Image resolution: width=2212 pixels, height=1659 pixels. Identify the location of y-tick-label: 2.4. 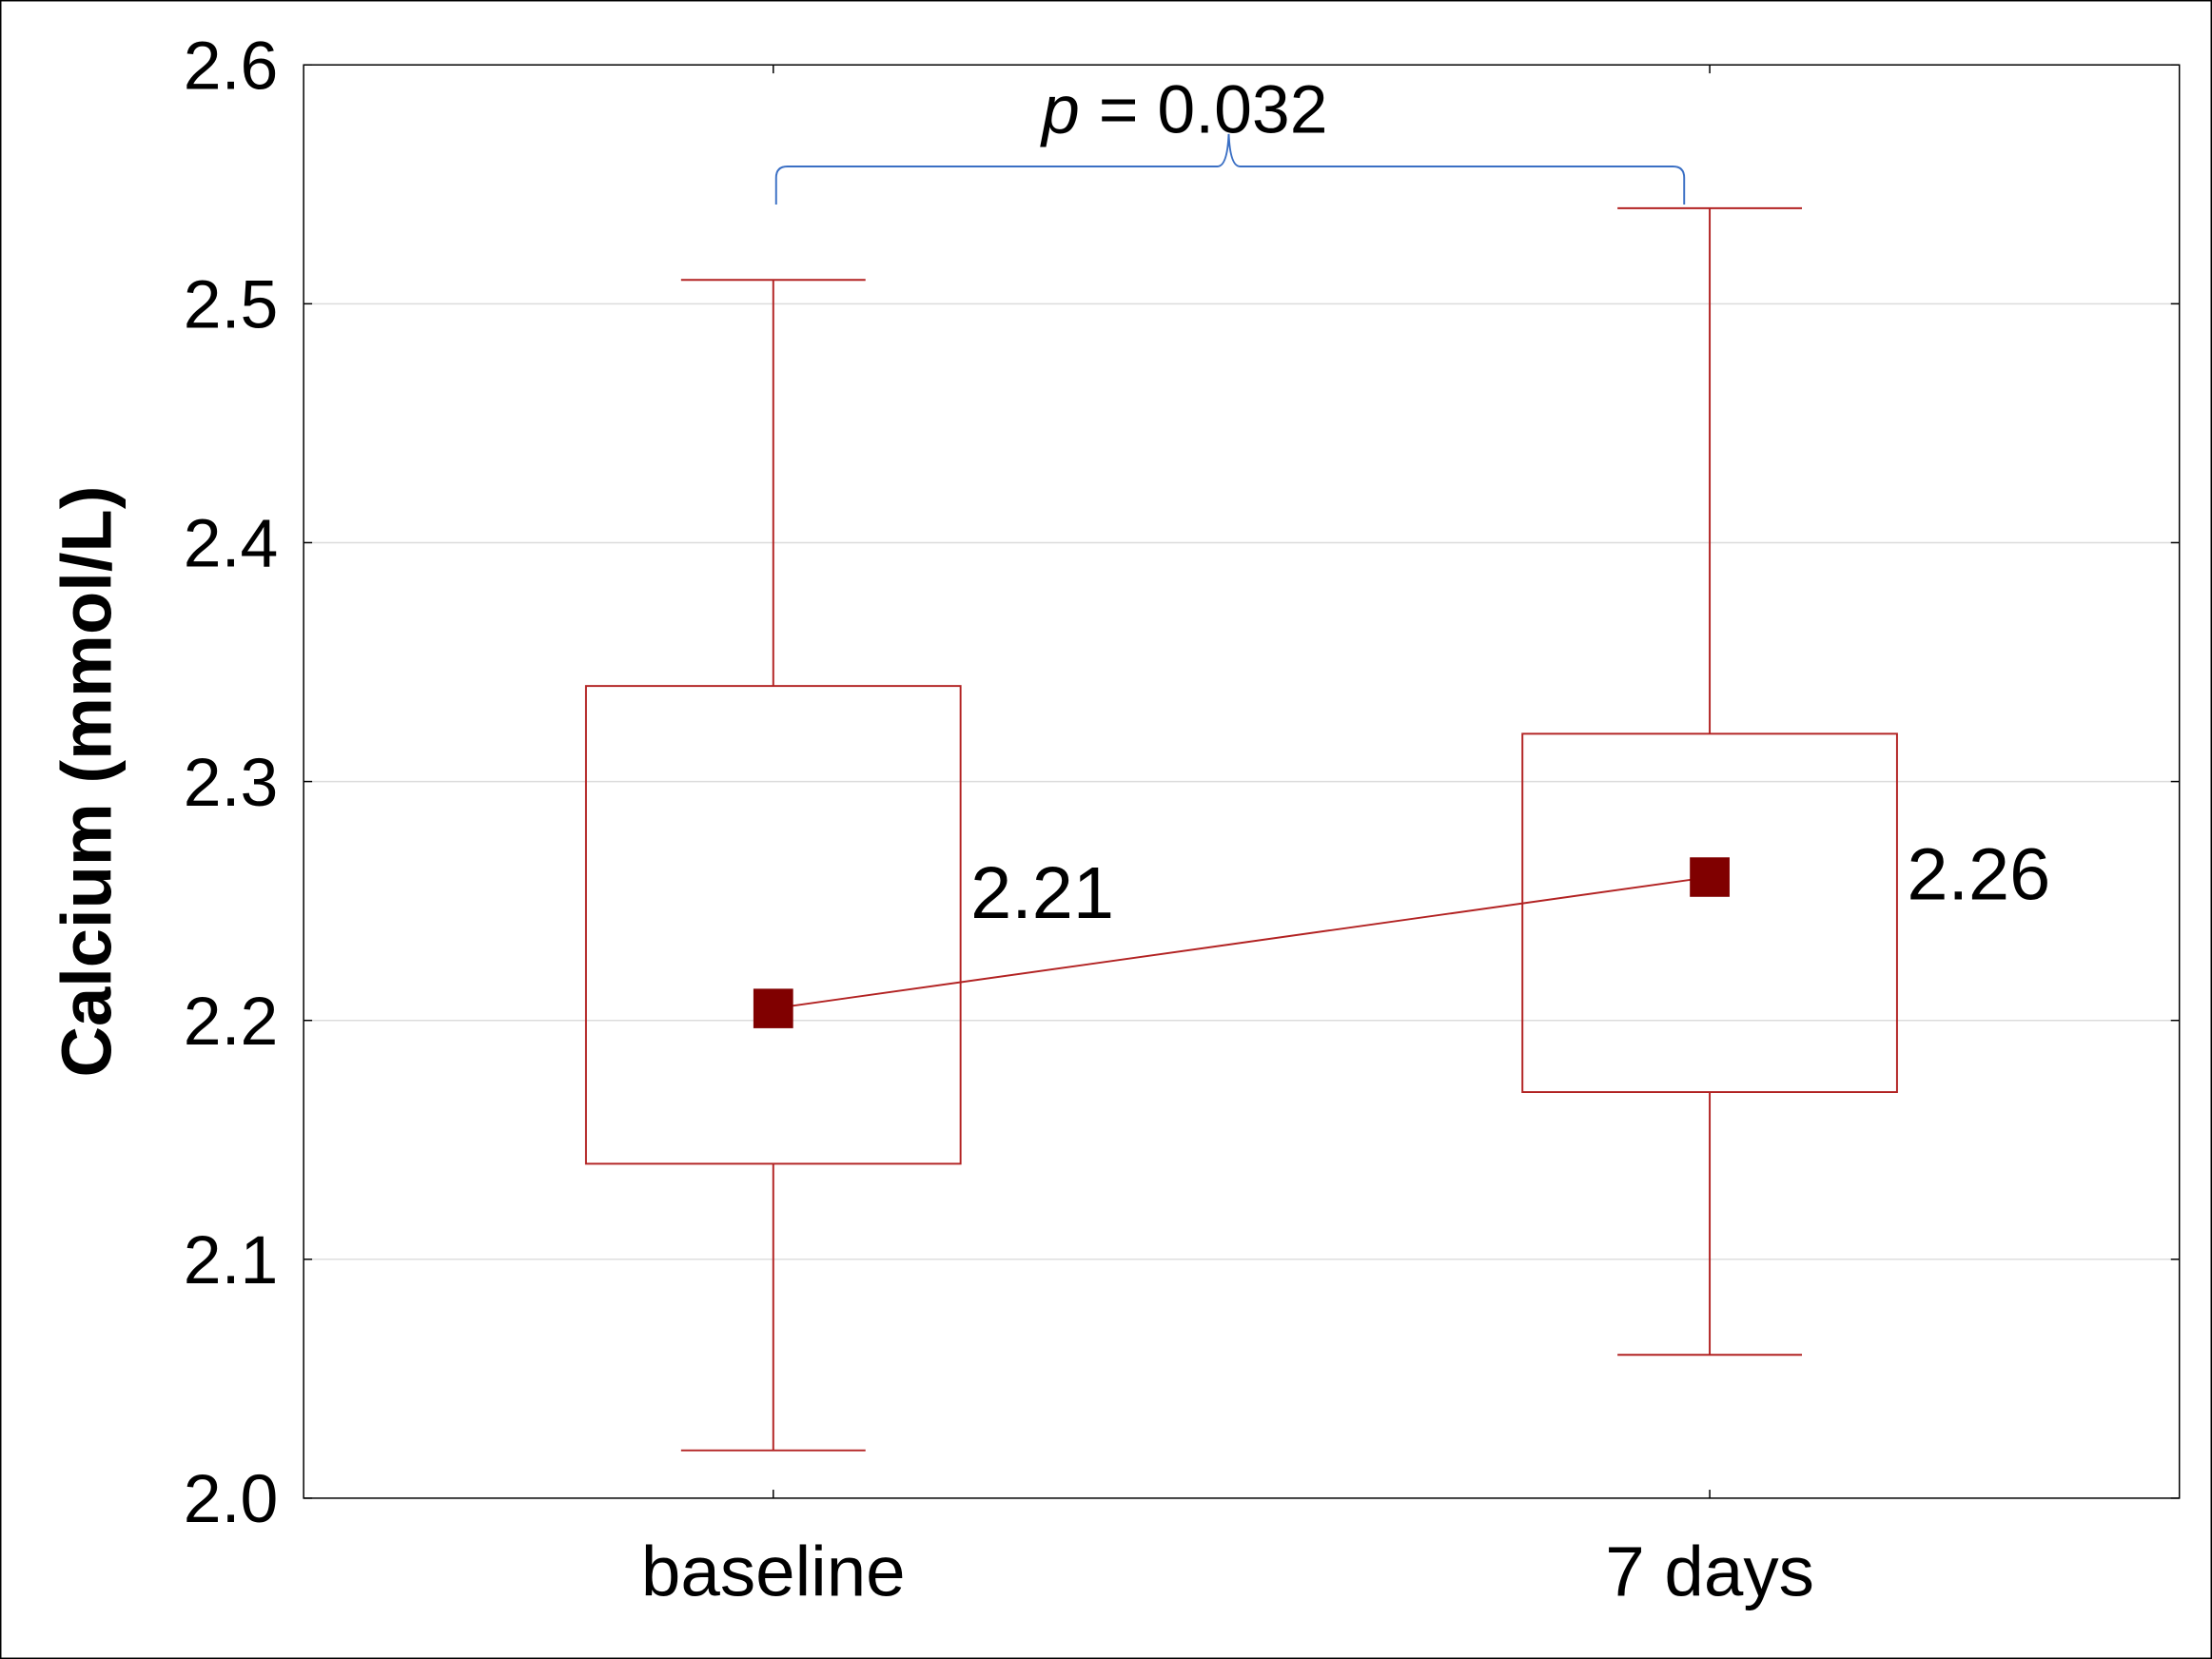
(231, 544).